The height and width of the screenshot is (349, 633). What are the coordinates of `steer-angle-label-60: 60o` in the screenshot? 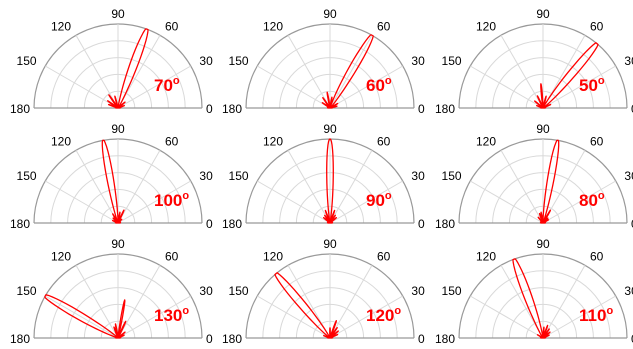 It's located at (379, 85).